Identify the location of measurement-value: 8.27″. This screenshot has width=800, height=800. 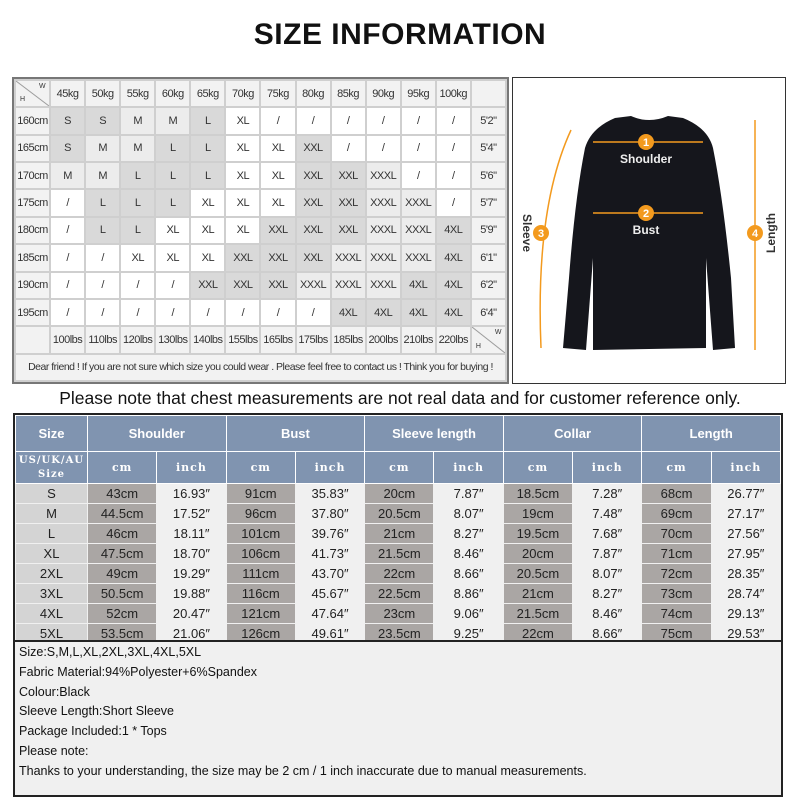
(607, 593).